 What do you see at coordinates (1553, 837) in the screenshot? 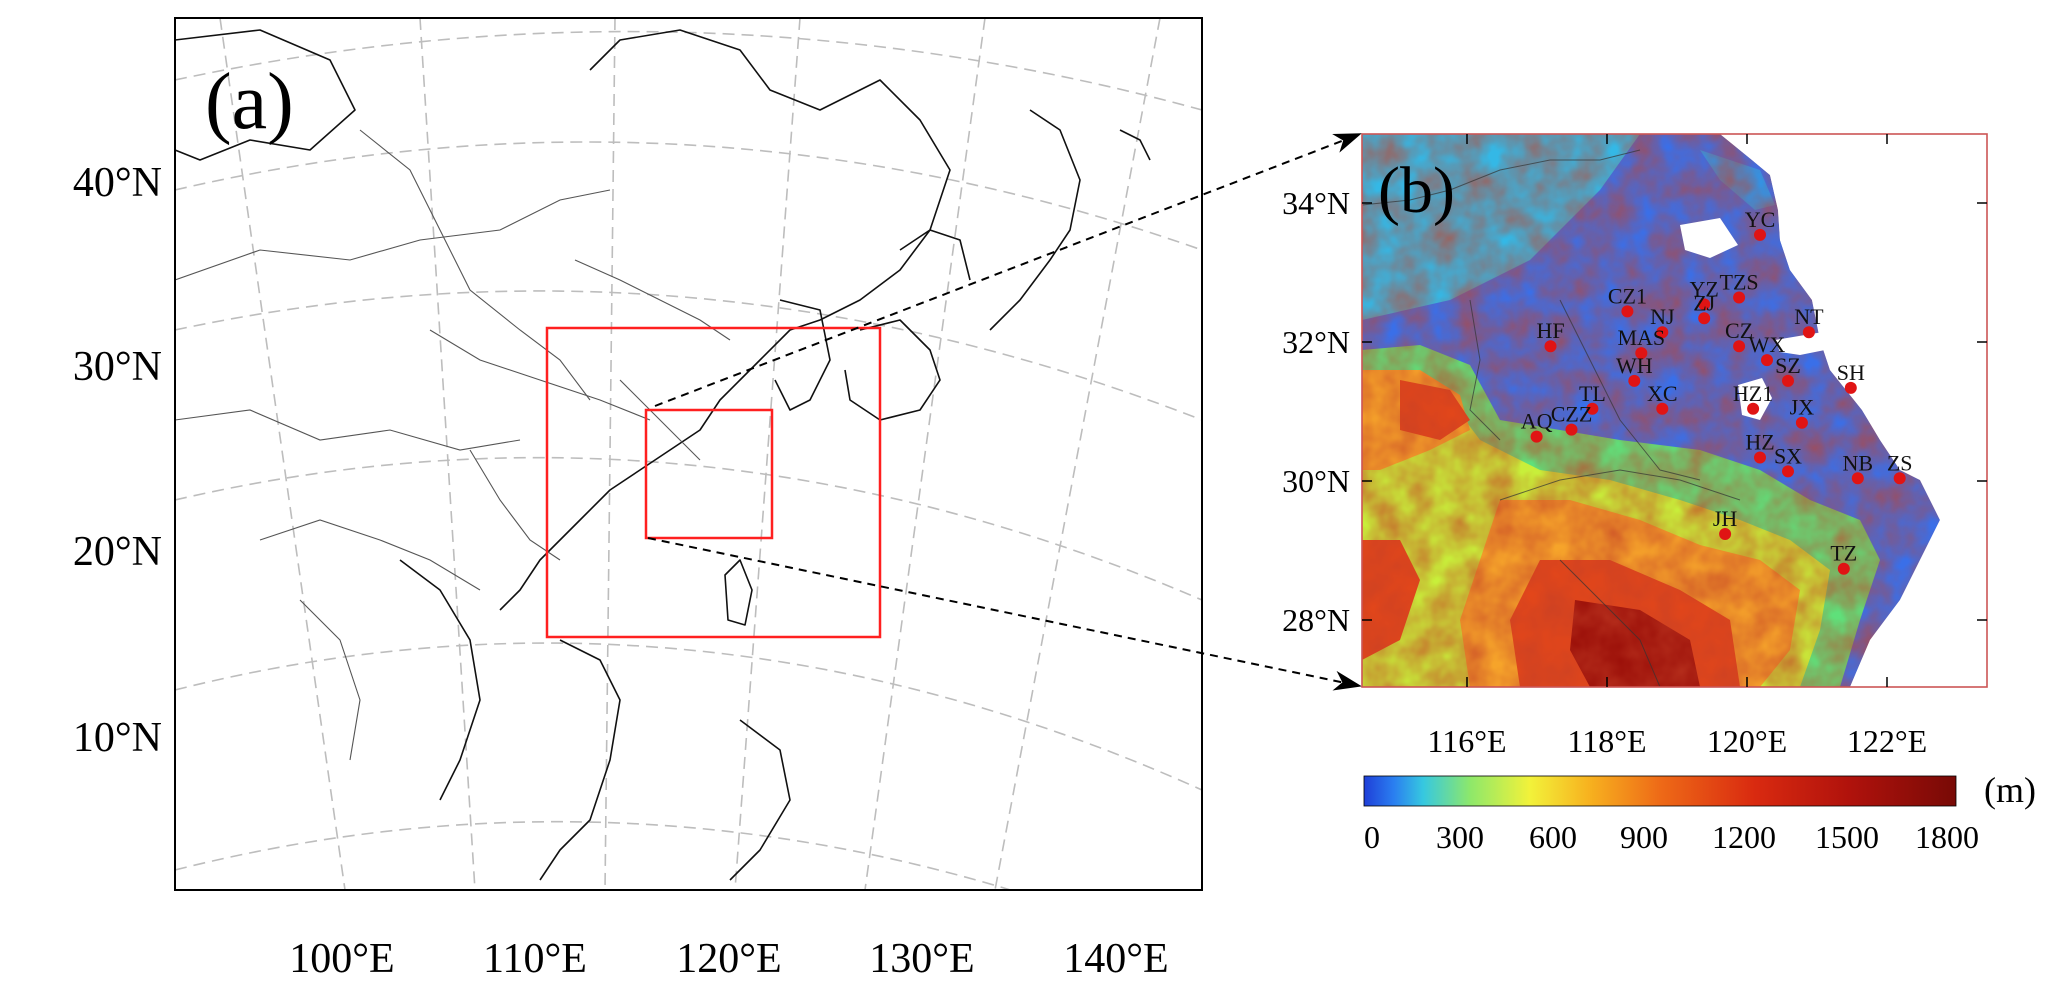
I see `colorbar-tick-600: 600` at bounding box center [1553, 837].